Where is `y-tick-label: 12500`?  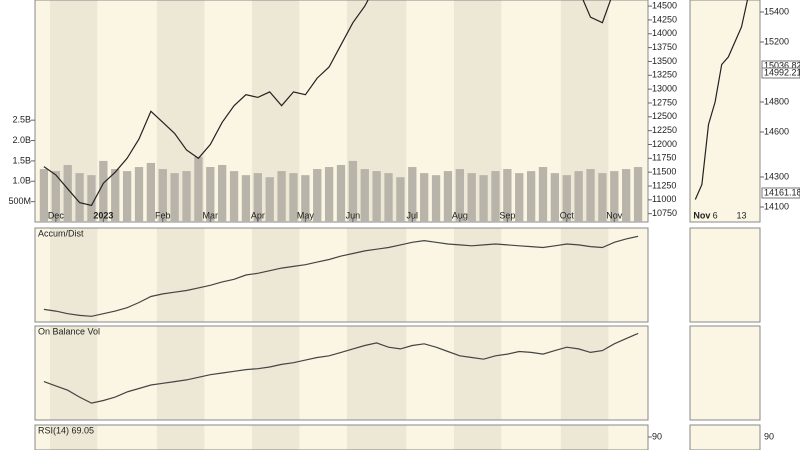 y-tick-label: 12500 is located at coordinates (664, 116).